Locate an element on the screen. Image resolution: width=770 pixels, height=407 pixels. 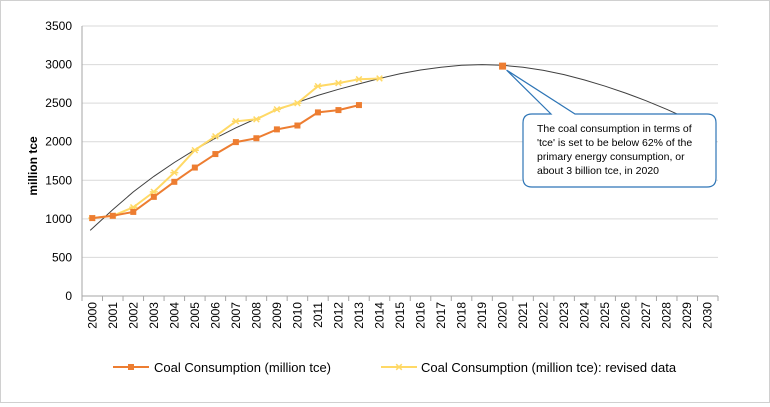
callout-text-line: The coal consumption in terms of is located at coordinates (614, 129).